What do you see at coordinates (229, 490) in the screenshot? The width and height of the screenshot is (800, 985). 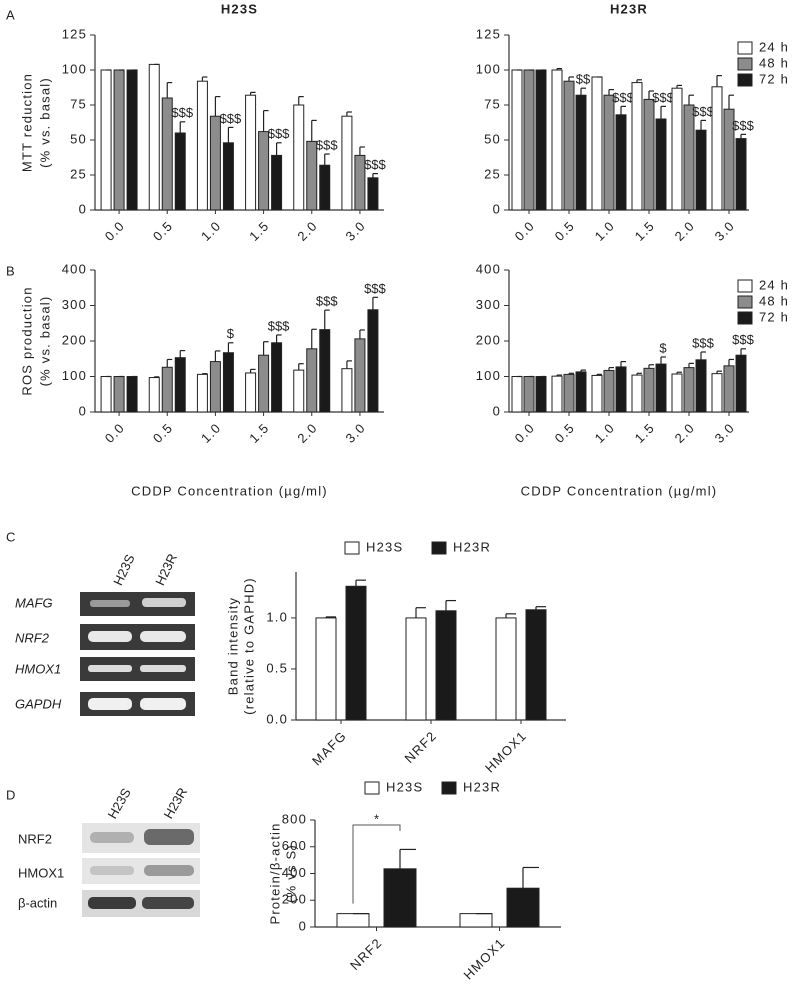 I see `x-axis-label: CDDP Concentration (µg/ml)` at bounding box center [229, 490].